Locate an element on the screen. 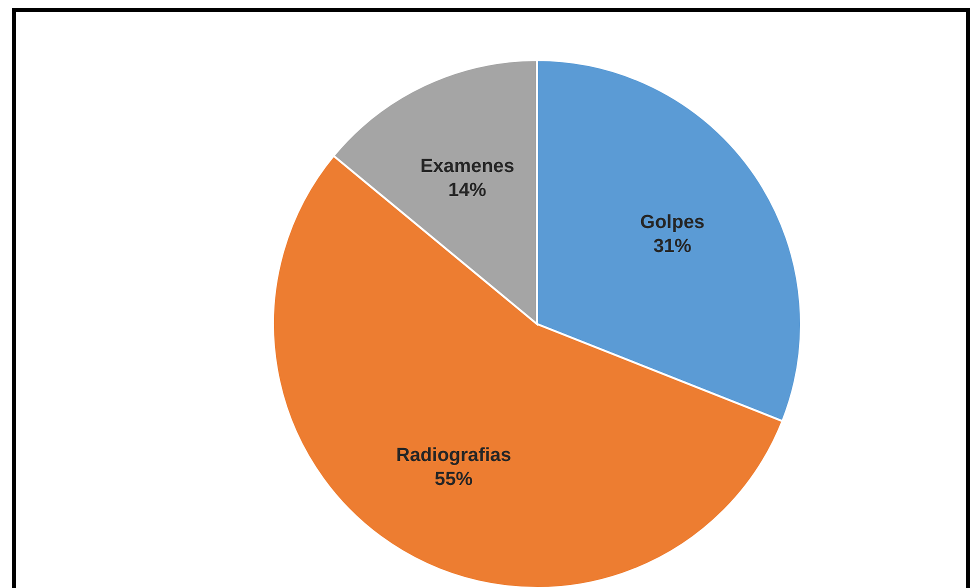 This screenshot has width=971, height=588. data-label: 14% is located at coordinates (467, 190).